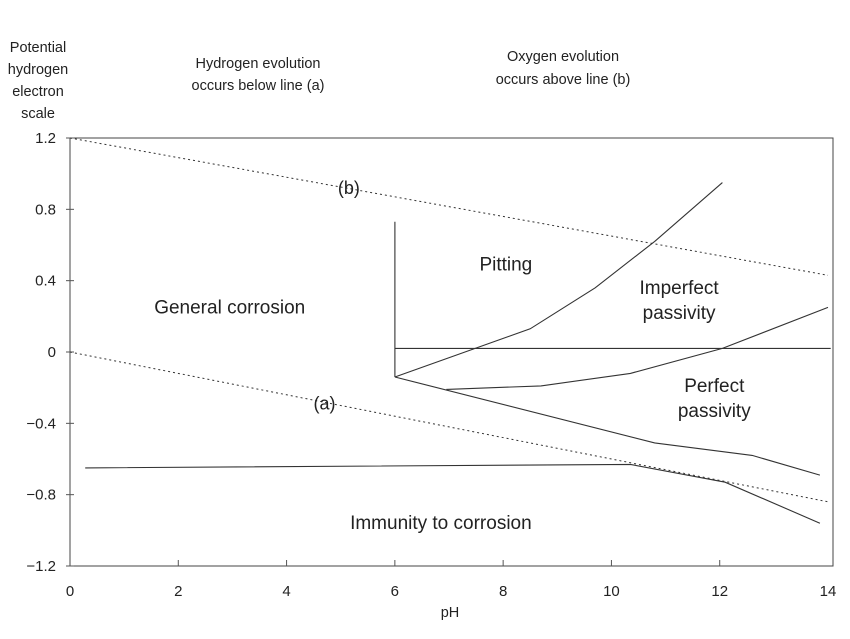  I want to click on y-tick-label: 1.2, so click(45, 138).